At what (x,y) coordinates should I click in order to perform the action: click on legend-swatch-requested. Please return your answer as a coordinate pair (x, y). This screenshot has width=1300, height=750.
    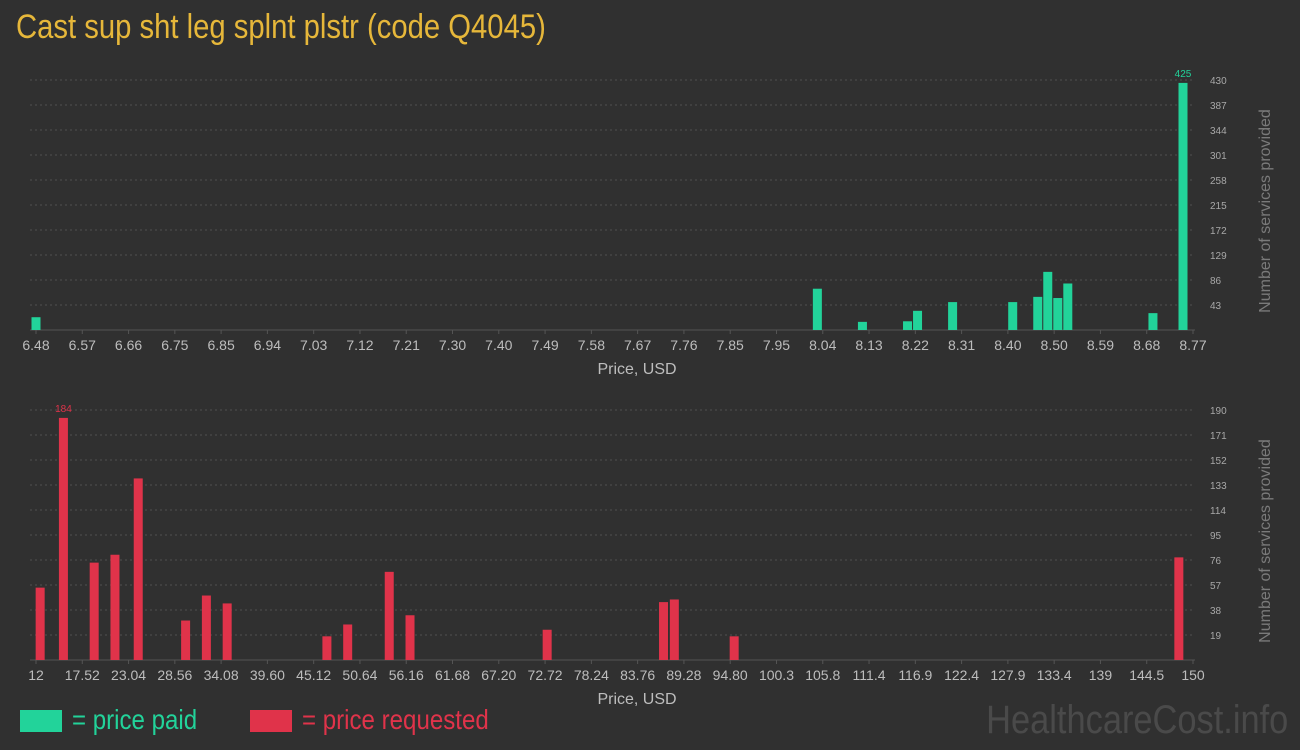
    Looking at the image, I should click on (271, 721).